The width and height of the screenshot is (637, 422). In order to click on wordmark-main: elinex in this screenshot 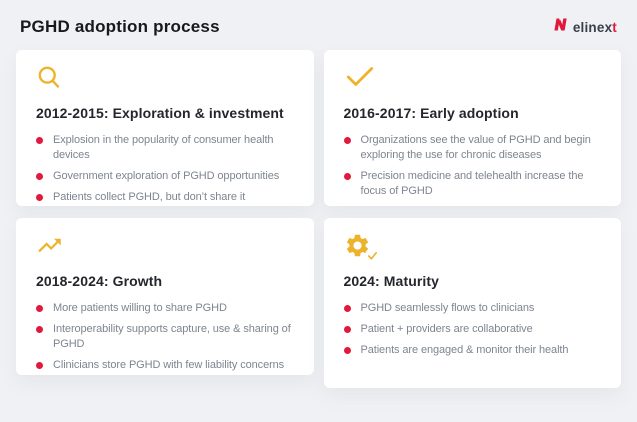, I will do `click(592, 27)`.